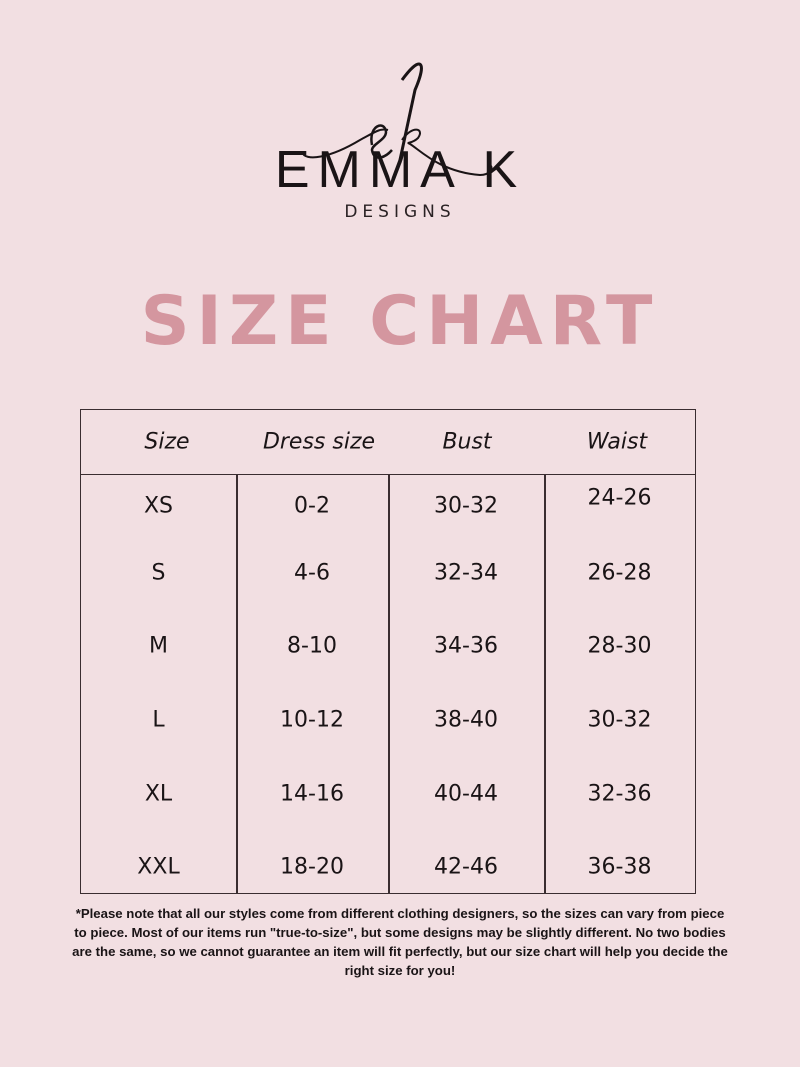 The height and width of the screenshot is (1067, 800). What do you see at coordinates (319, 442) in the screenshot?
I see `header-dress-size: Dress size` at bounding box center [319, 442].